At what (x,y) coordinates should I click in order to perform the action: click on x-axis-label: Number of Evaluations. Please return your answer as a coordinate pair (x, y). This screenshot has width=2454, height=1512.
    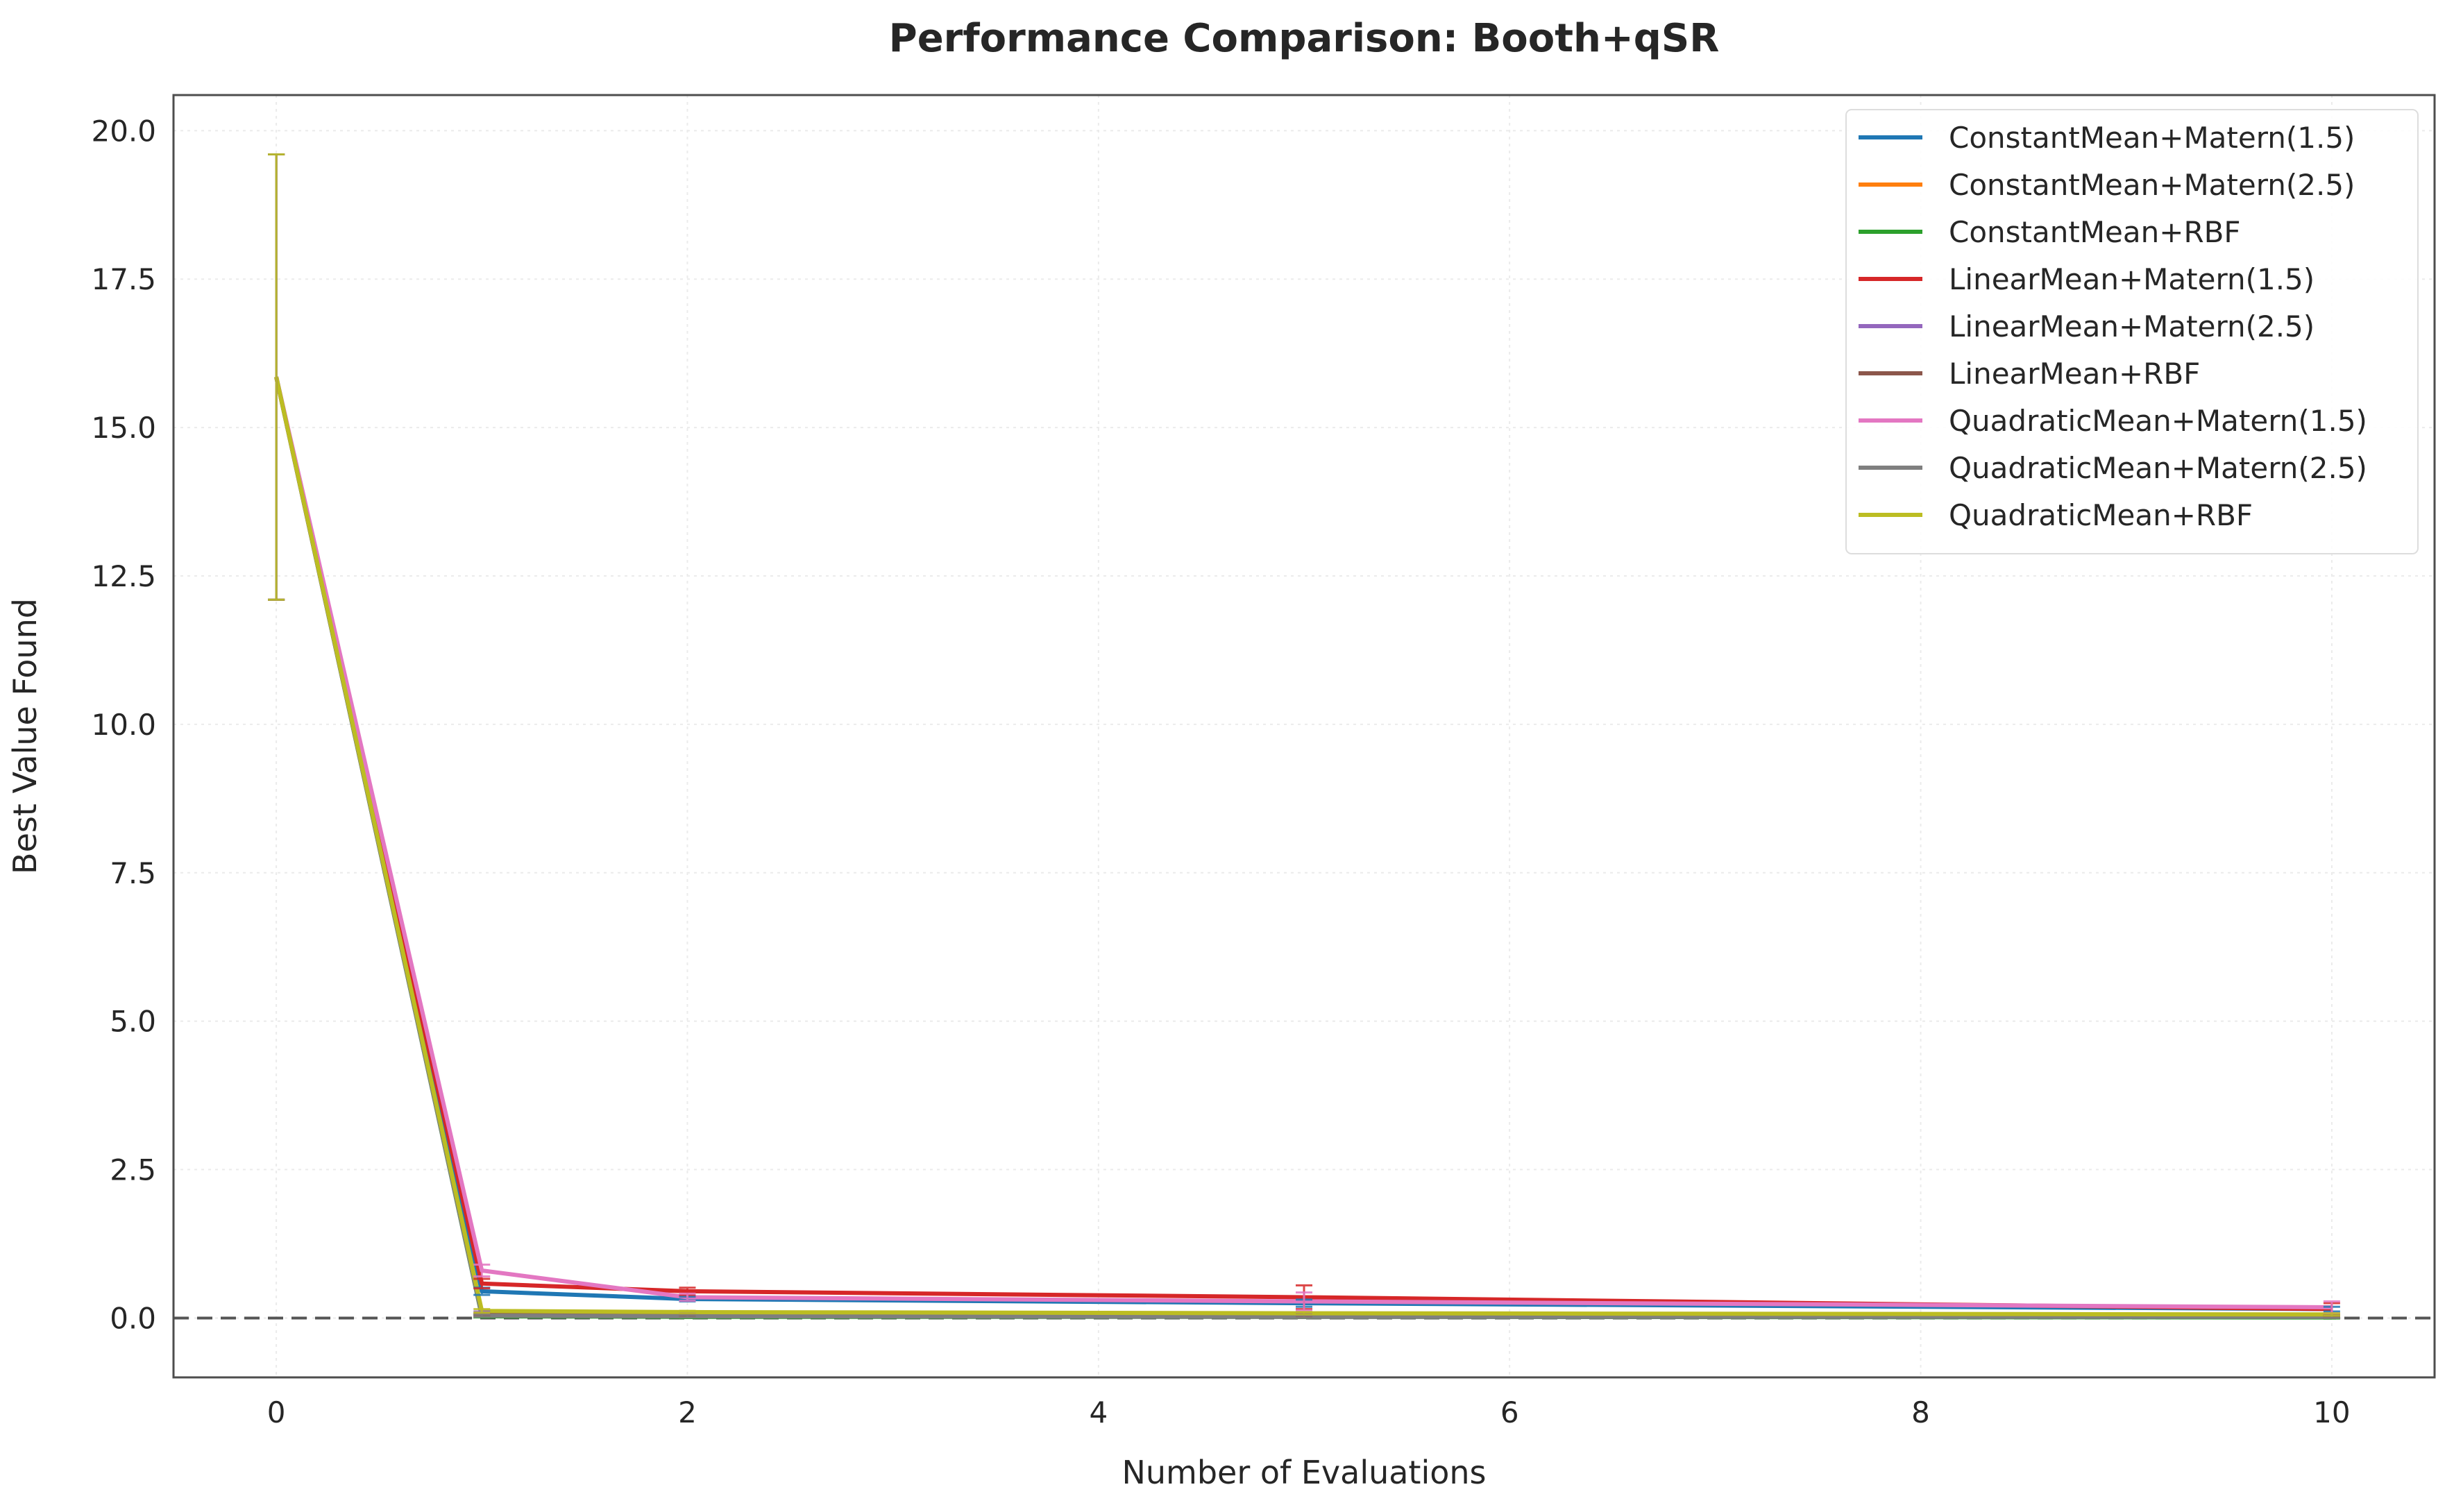
    Looking at the image, I should click on (1304, 1472).